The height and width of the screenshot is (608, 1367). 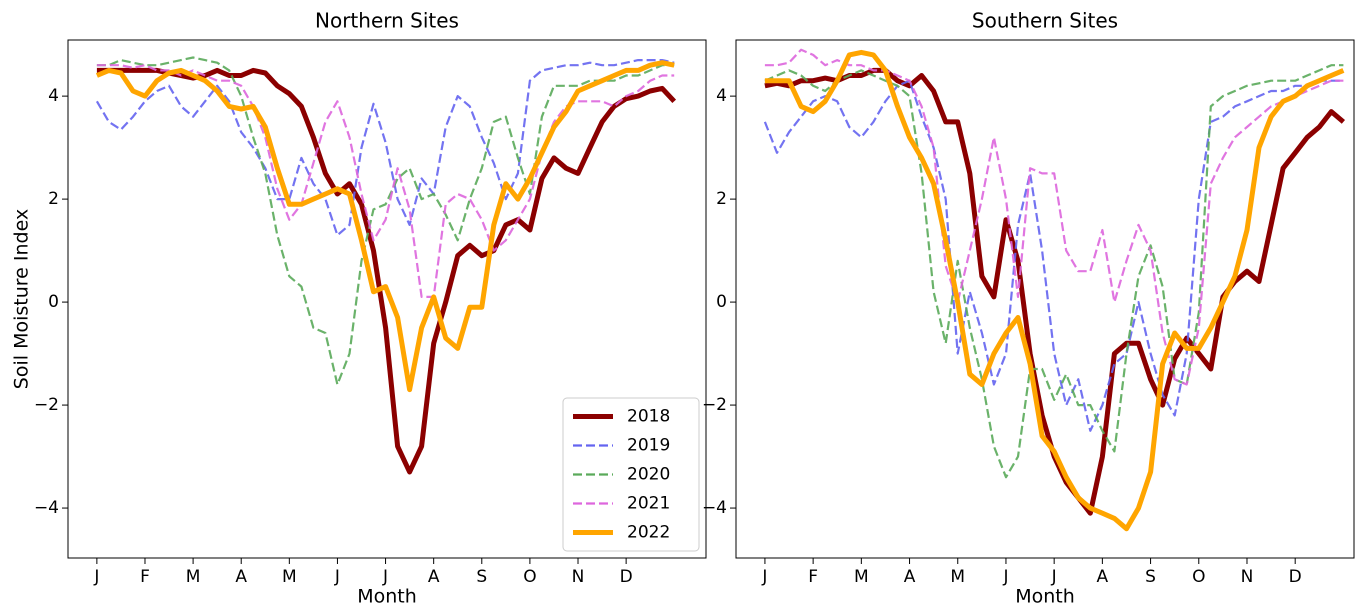 What do you see at coordinates (648, 446) in the screenshot?
I see `legend-label: 2019` at bounding box center [648, 446].